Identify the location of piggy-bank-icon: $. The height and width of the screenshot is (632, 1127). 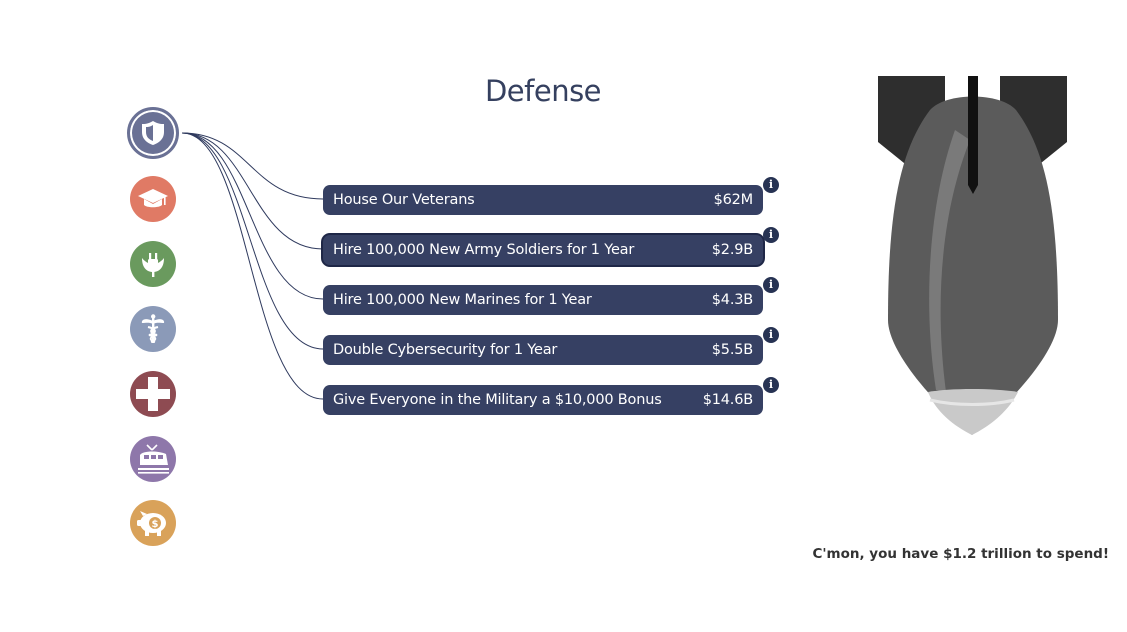
(151, 523).